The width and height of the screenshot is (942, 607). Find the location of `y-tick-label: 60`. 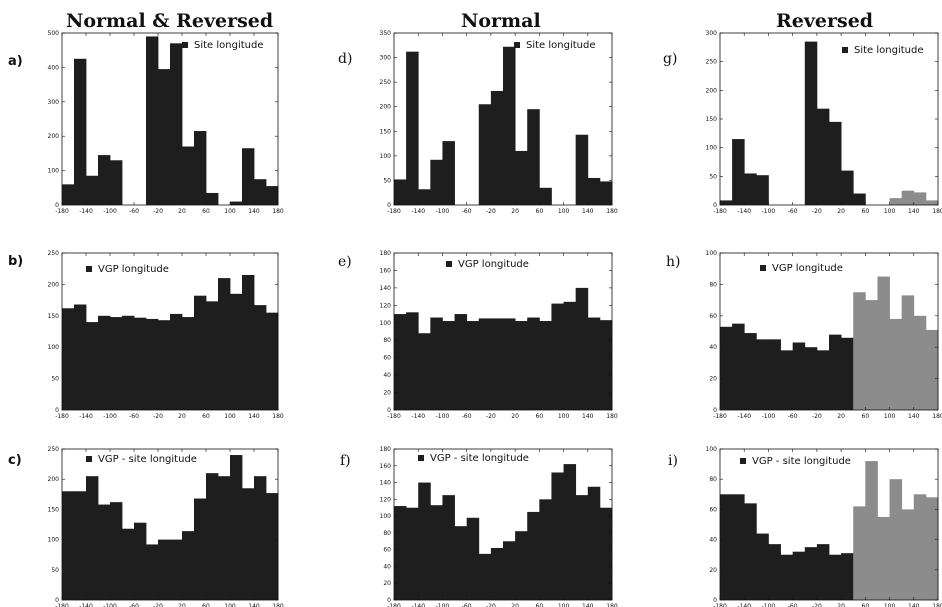

y-tick-label: 60 is located at coordinates (387, 550).